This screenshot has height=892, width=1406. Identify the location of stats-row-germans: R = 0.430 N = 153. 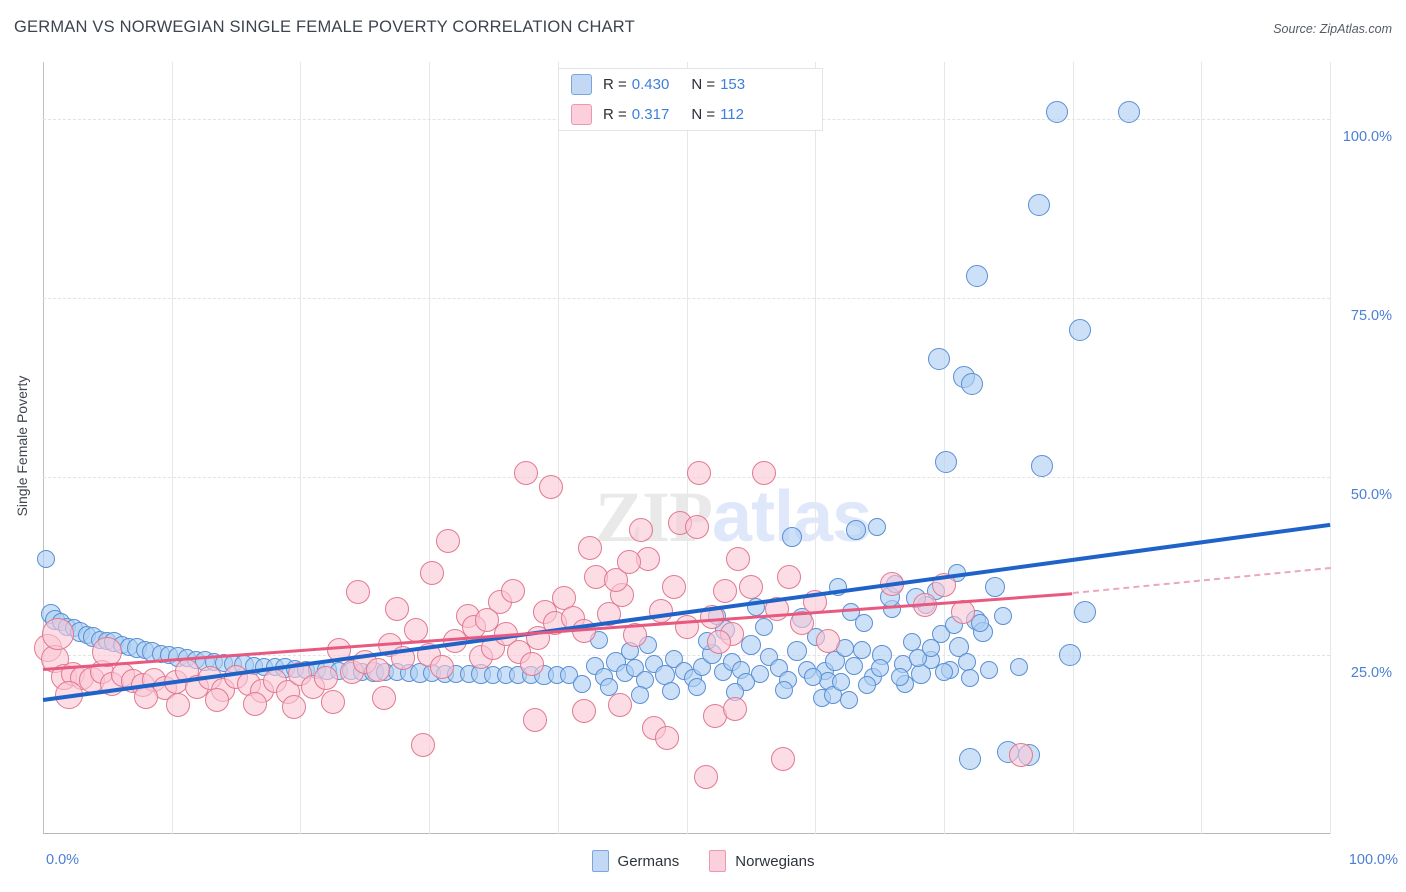
(690, 84).